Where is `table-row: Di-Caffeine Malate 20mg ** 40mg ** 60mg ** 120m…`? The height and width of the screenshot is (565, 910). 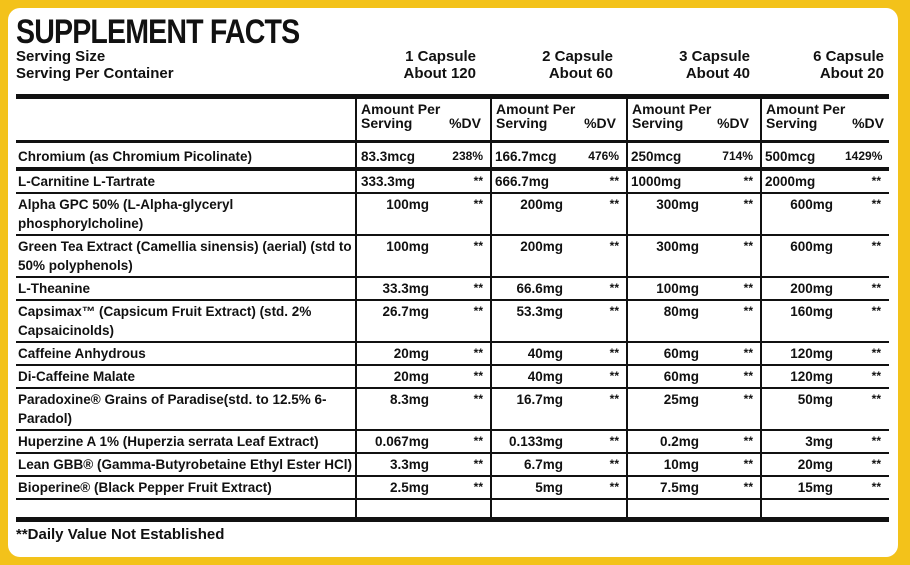
table-row: Di-Caffeine Malate 20mg ** 40mg ** 60mg ** 120m… is located at coordinates (452, 377).